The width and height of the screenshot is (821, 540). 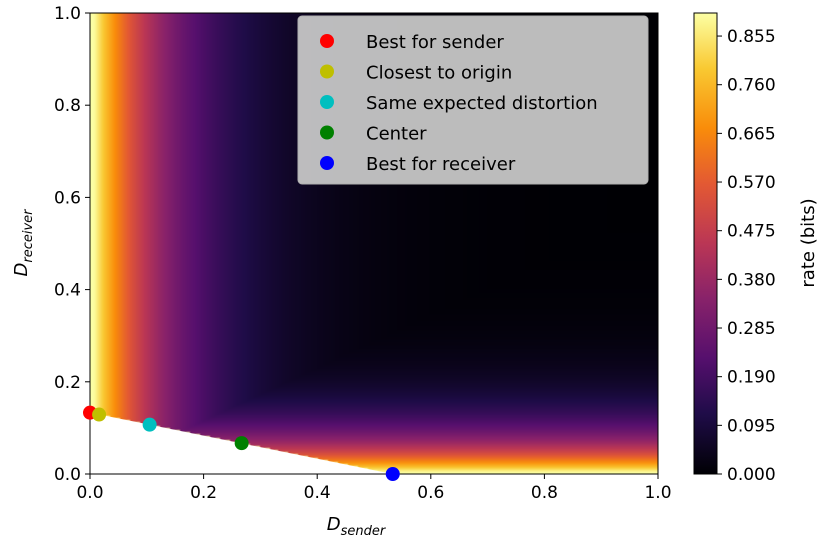 I want to click on x-tick-label: 0.8, so click(x=544, y=493).